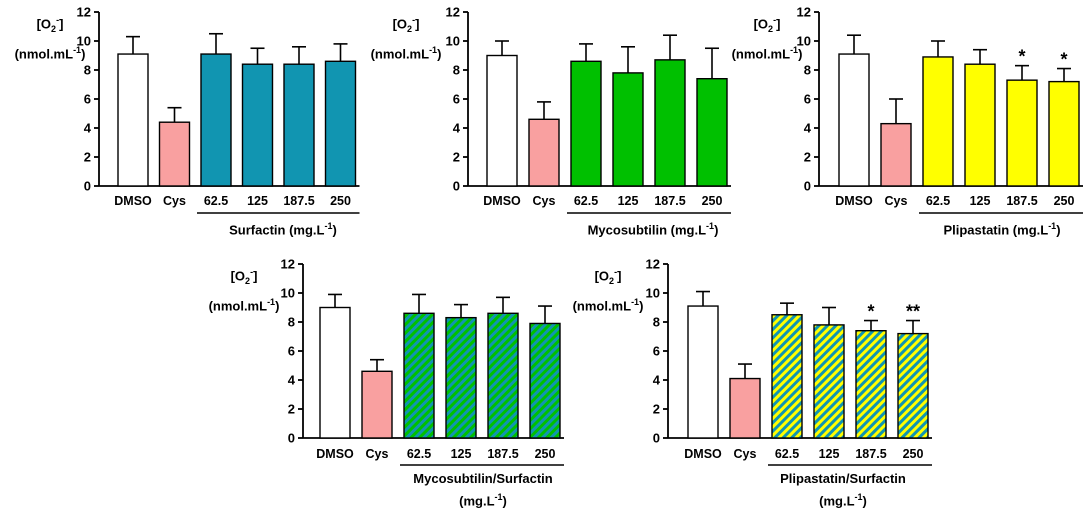  I want to click on bar-plot: 0 2 4 6 8 10 12 DMSO Cys 62.5 125 187.5 * 250 *, so click(940, 109).